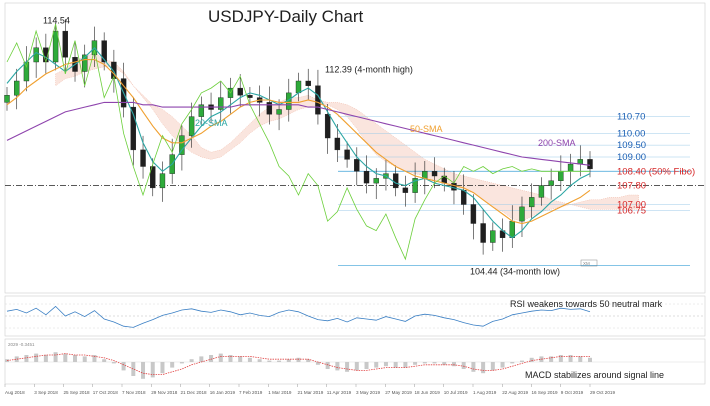  What do you see at coordinates (398, 392) in the screenshot?
I see `x-tick-label-13: 27 May 2019` at bounding box center [398, 392].